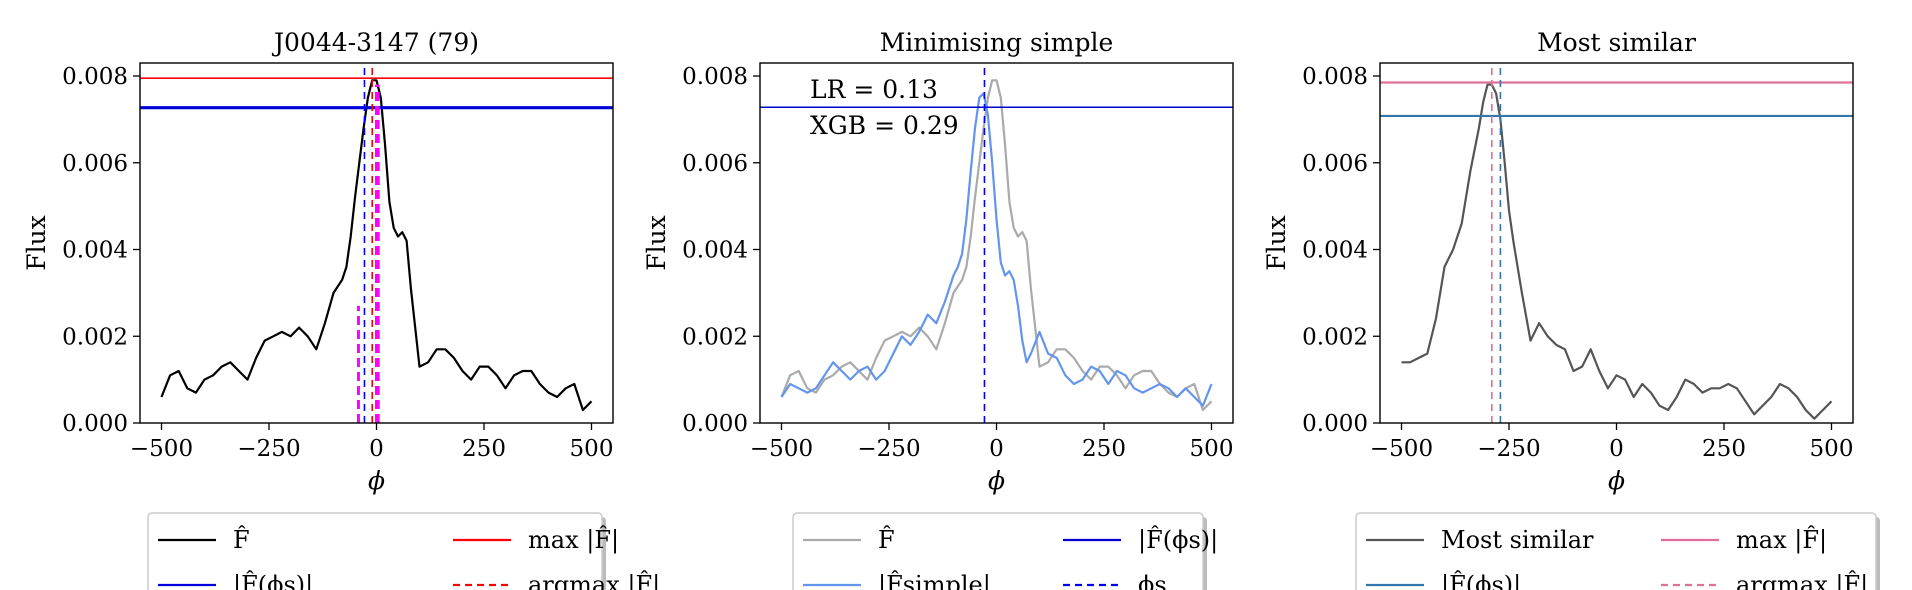 The width and height of the screenshot is (1912, 590). What do you see at coordinates (997, 42) in the screenshot?
I see `chart-title: Minimising simple` at bounding box center [997, 42].